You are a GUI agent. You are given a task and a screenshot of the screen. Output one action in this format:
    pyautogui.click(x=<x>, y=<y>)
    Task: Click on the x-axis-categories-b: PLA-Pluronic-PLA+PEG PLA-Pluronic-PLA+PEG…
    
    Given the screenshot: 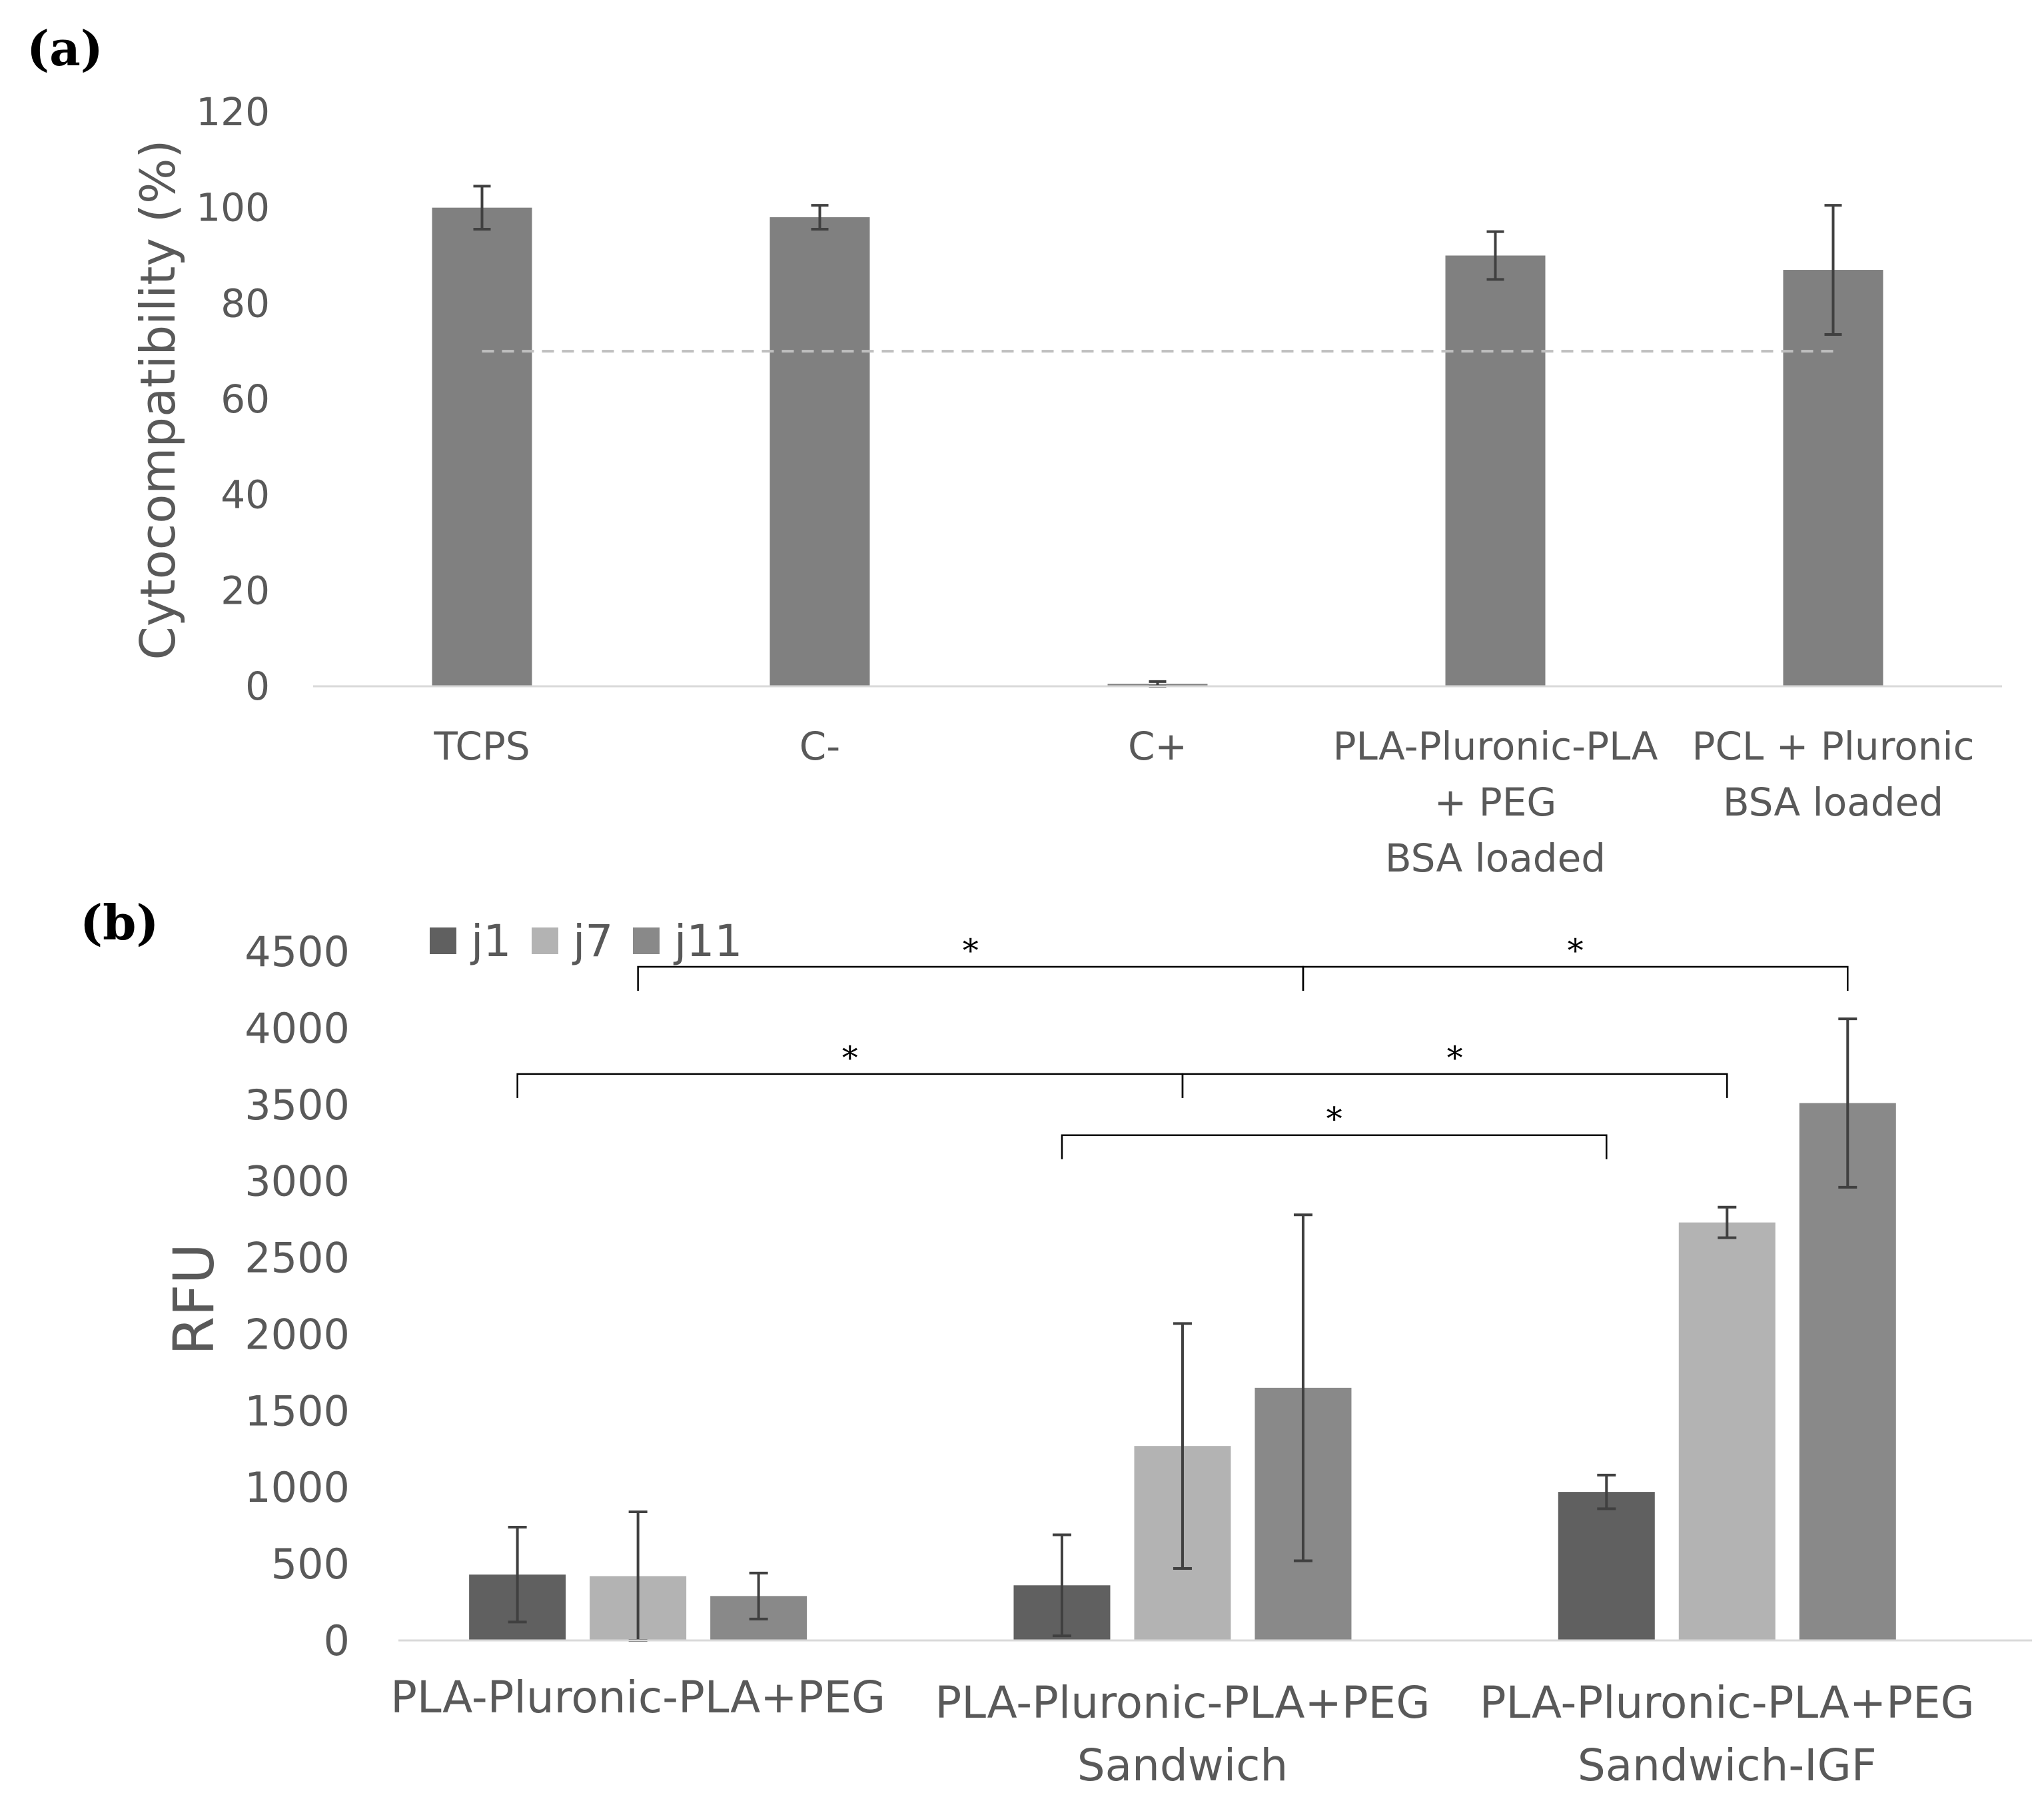 What is the action you would take?
    pyautogui.click(x=1182, y=1731)
    